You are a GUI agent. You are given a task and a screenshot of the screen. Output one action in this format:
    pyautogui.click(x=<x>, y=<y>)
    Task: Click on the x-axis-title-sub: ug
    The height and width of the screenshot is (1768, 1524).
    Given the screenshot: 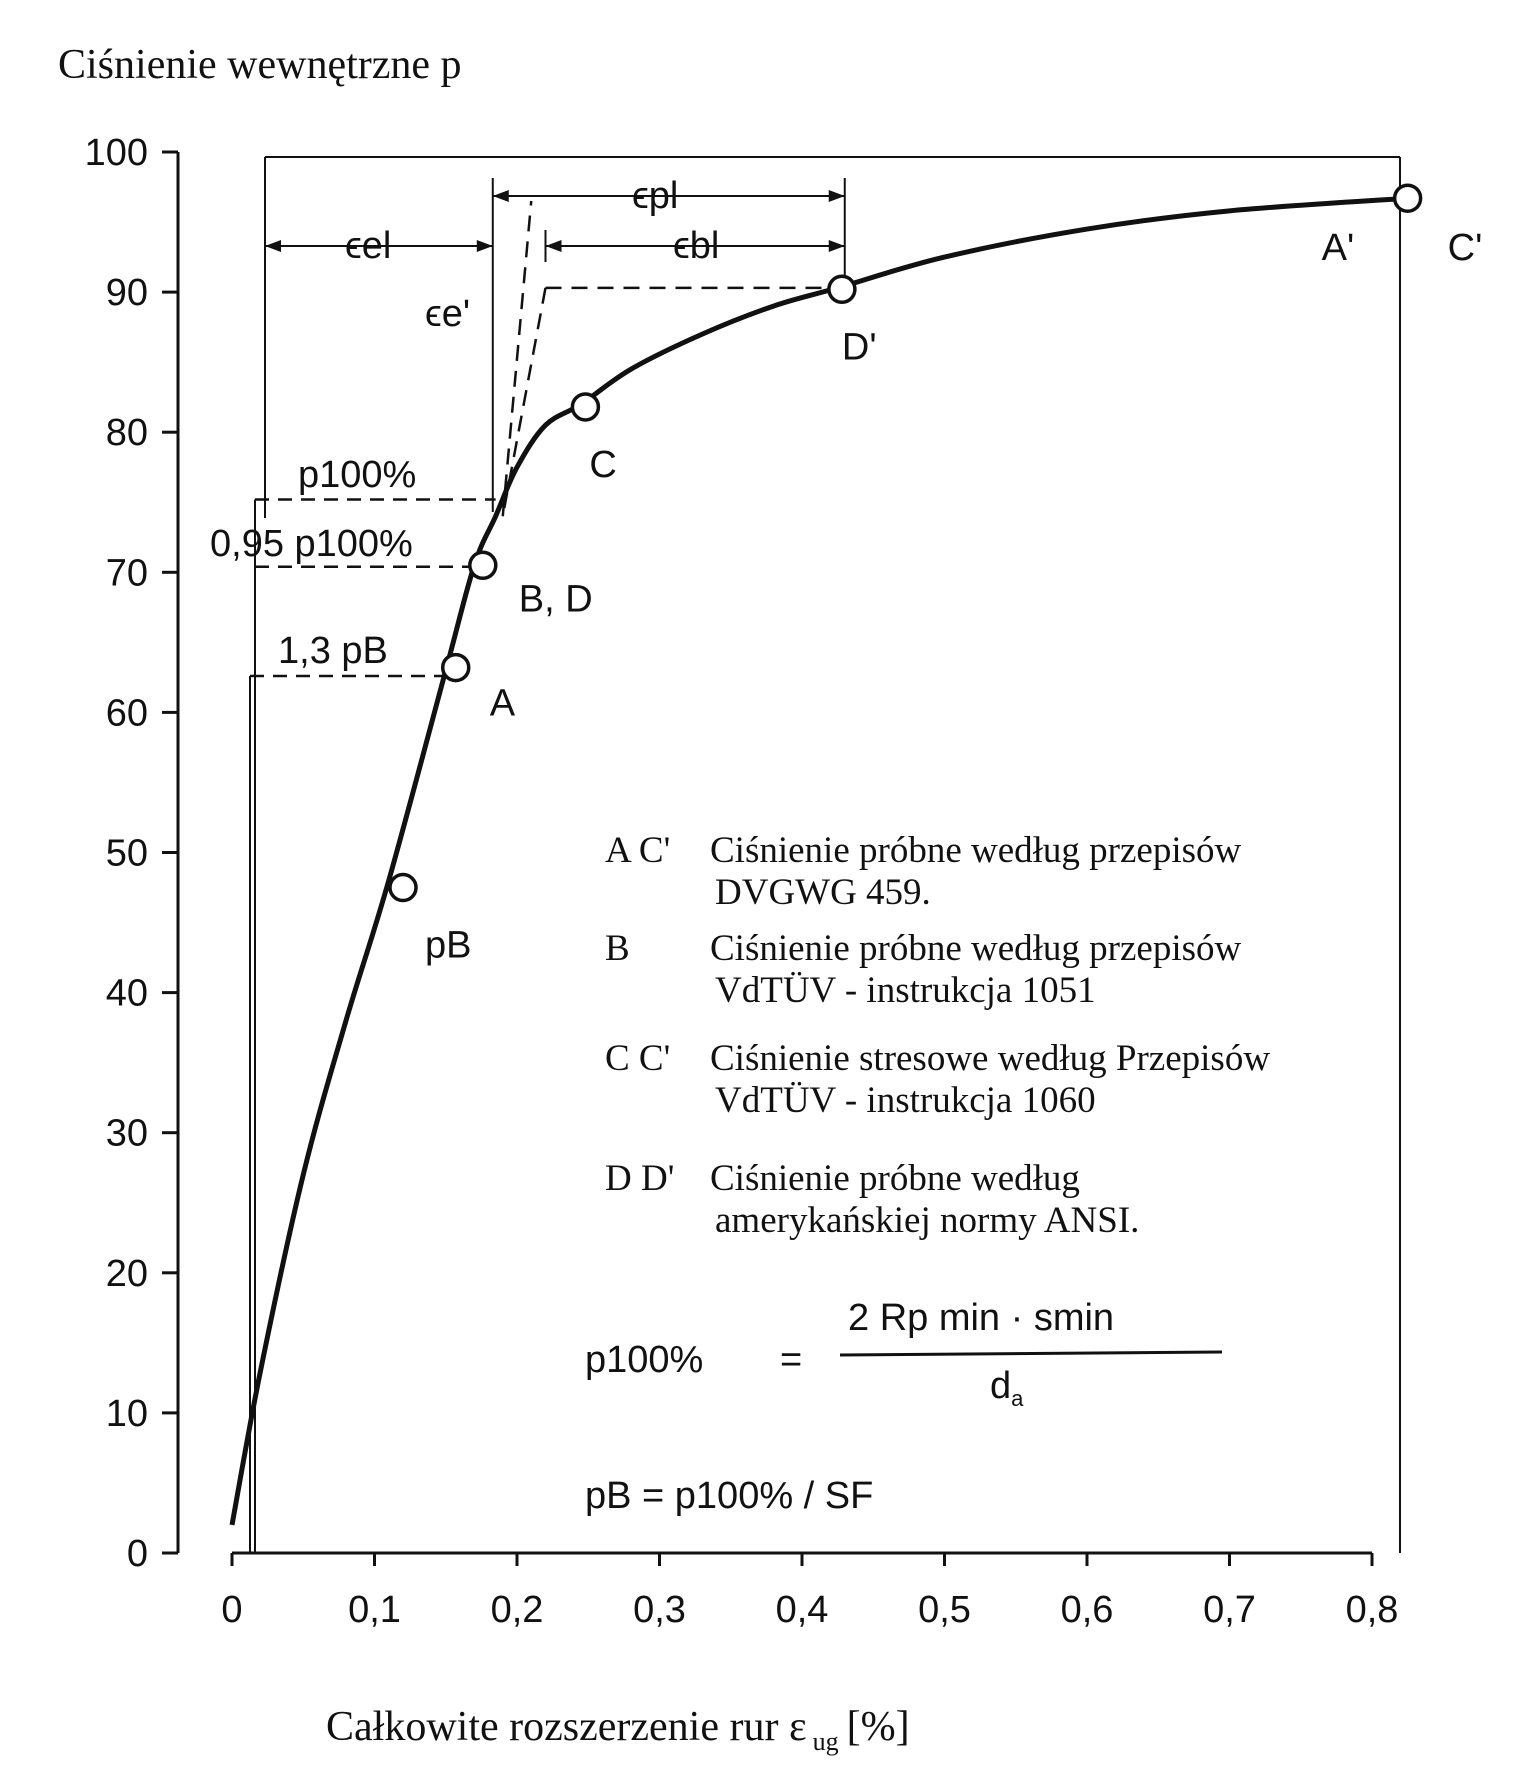 What is the action you would take?
    pyautogui.click(x=826, y=1741)
    